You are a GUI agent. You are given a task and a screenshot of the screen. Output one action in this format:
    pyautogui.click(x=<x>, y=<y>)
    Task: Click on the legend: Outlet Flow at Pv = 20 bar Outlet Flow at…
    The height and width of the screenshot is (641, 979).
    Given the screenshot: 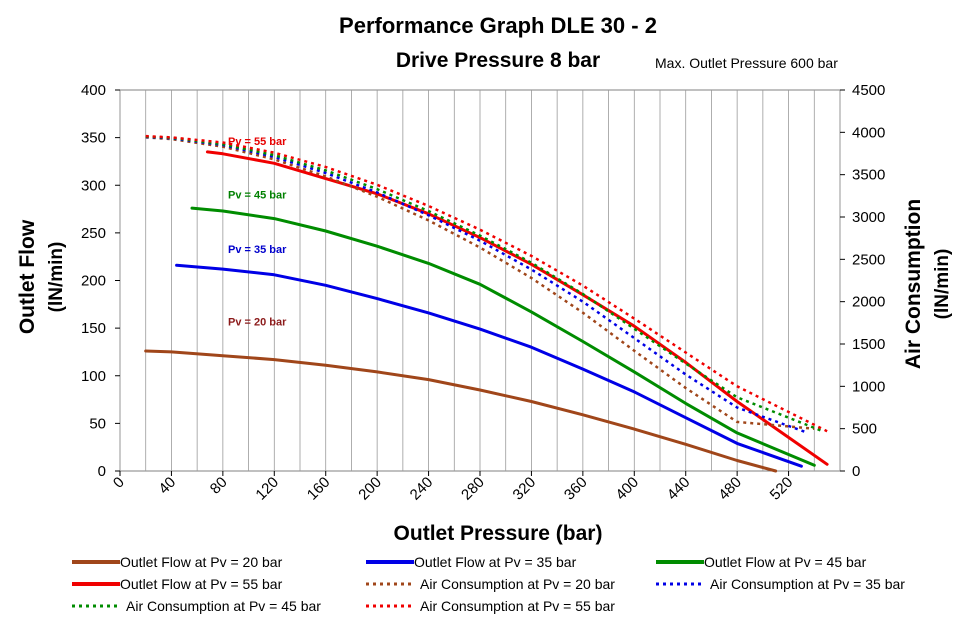 What is the action you would take?
    pyautogui.click(x=488, y=584)
    